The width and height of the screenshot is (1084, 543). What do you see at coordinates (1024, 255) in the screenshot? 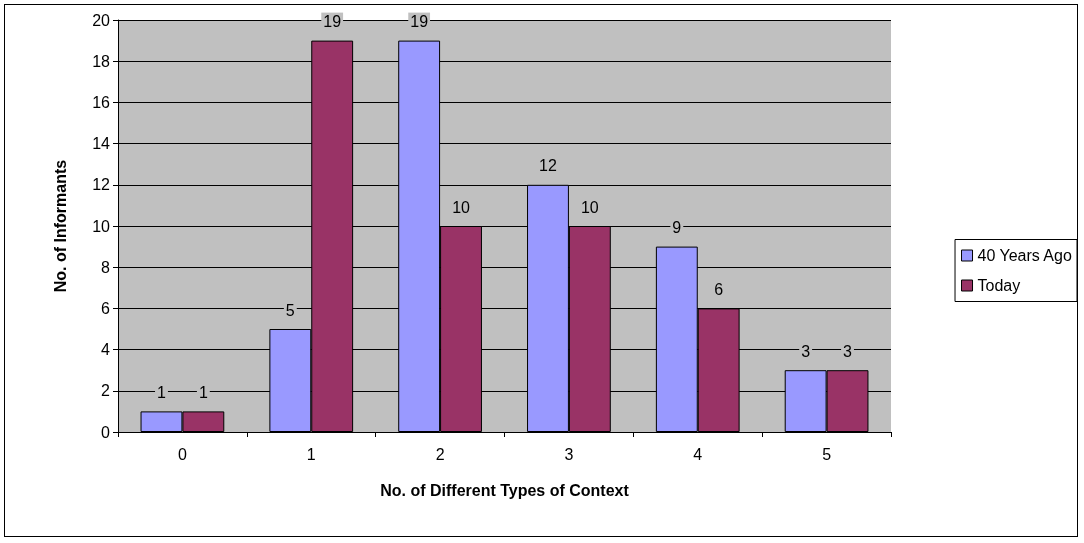
I see `legend-label: 40 Years Ago` at bounding box center [1024, 255].